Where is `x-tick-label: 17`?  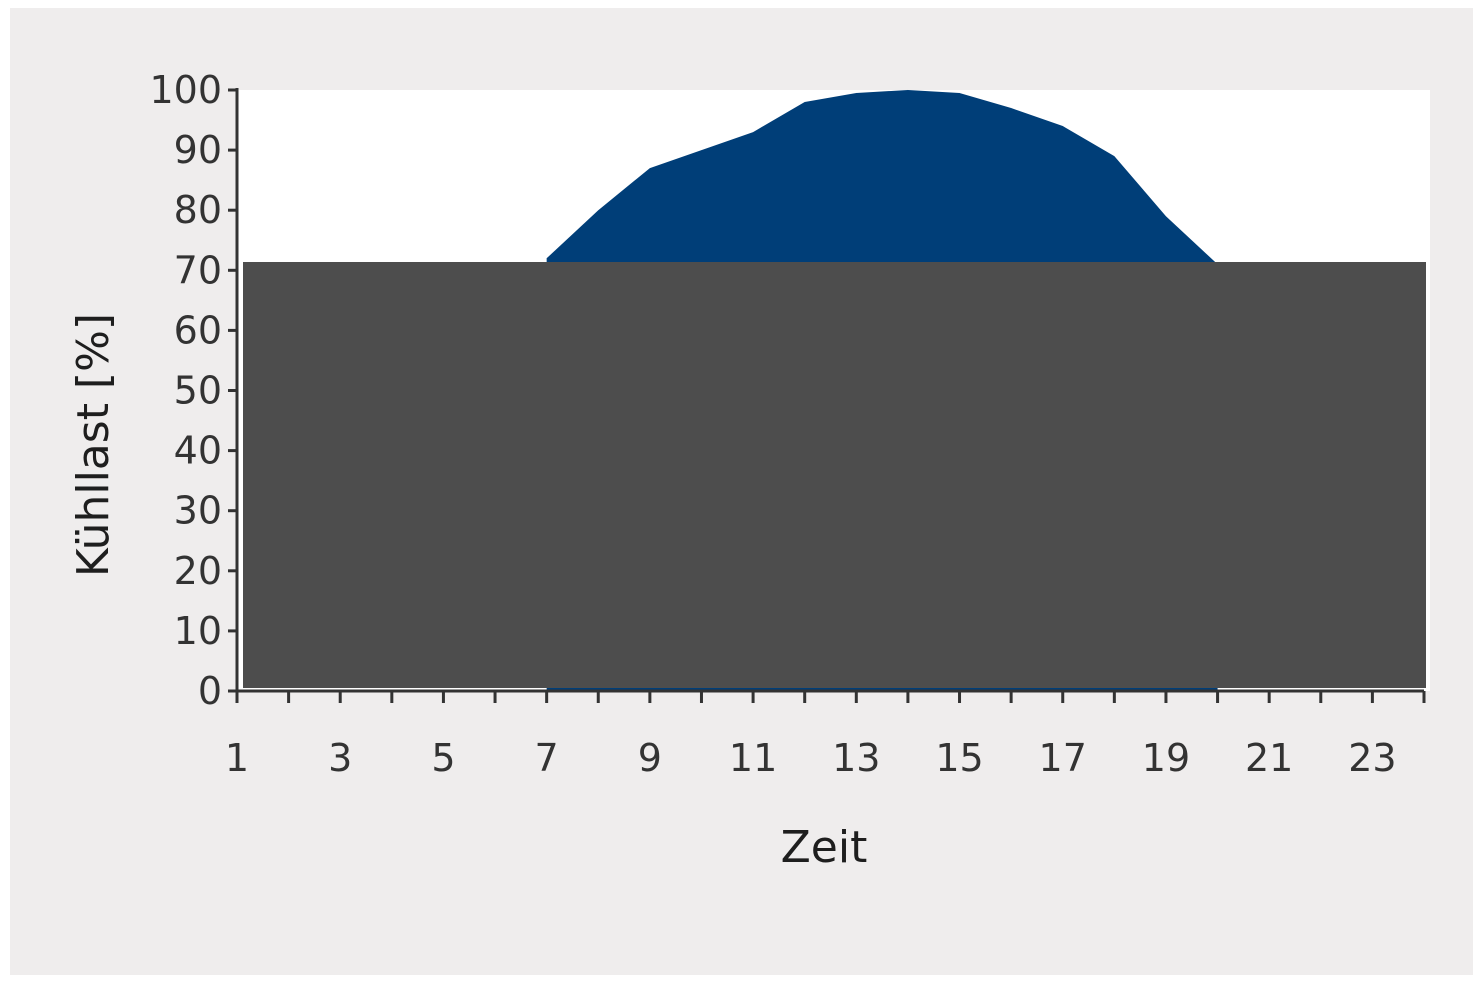
x-tick-label: 17 is located at coordinates (1063, 758).